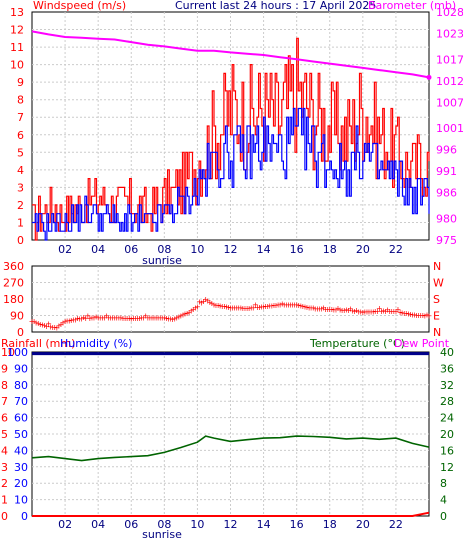 This screenshot has width=463, height=542. Describe the element at coordinates (20, 117) in the screenshot. I see `y-tick-label: 7` at that location.